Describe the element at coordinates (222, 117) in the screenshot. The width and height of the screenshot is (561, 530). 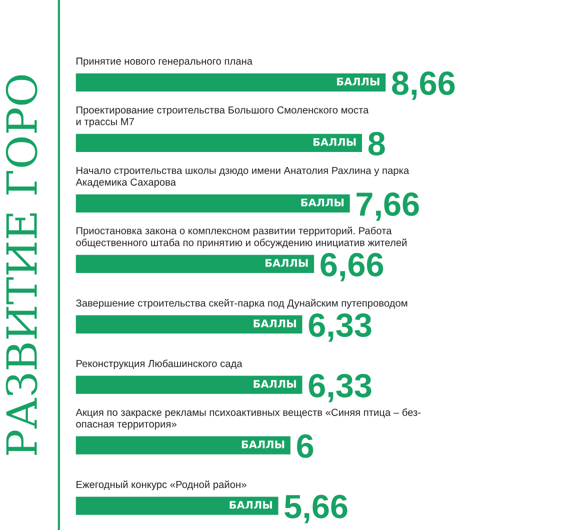
I see `y-tick-label: Проектирование строительства Большого Смоленского моста и трассы М7` at that location.